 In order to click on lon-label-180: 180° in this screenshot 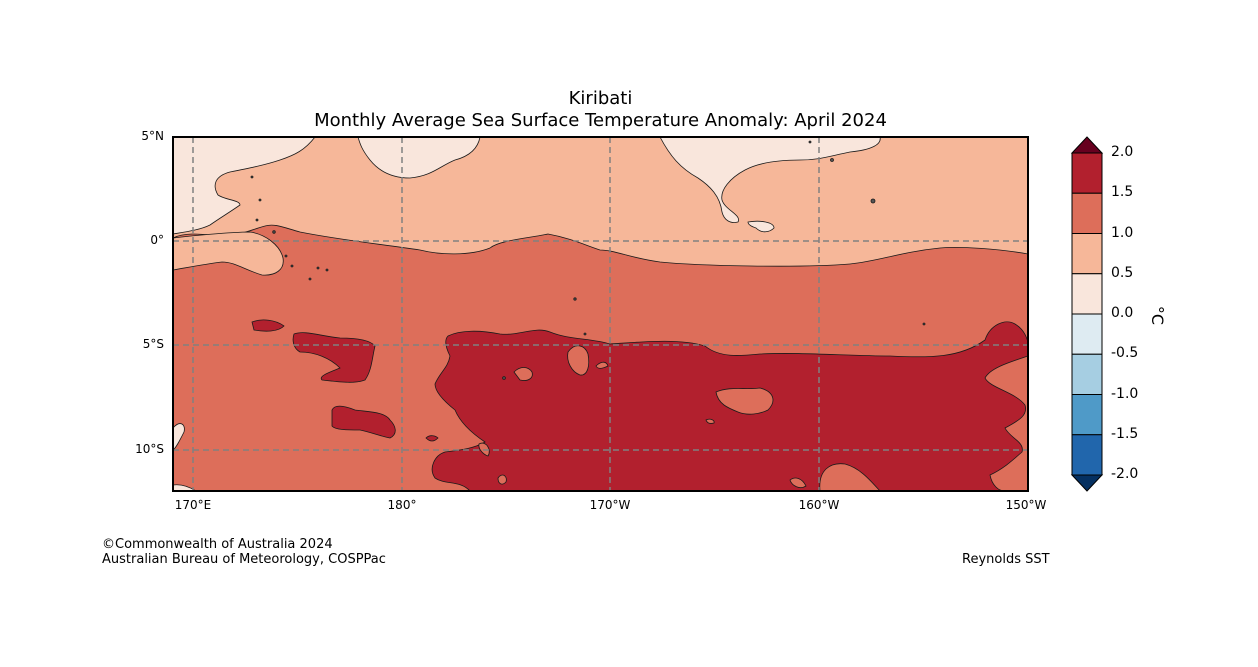, I will do `click(402, 505)`.